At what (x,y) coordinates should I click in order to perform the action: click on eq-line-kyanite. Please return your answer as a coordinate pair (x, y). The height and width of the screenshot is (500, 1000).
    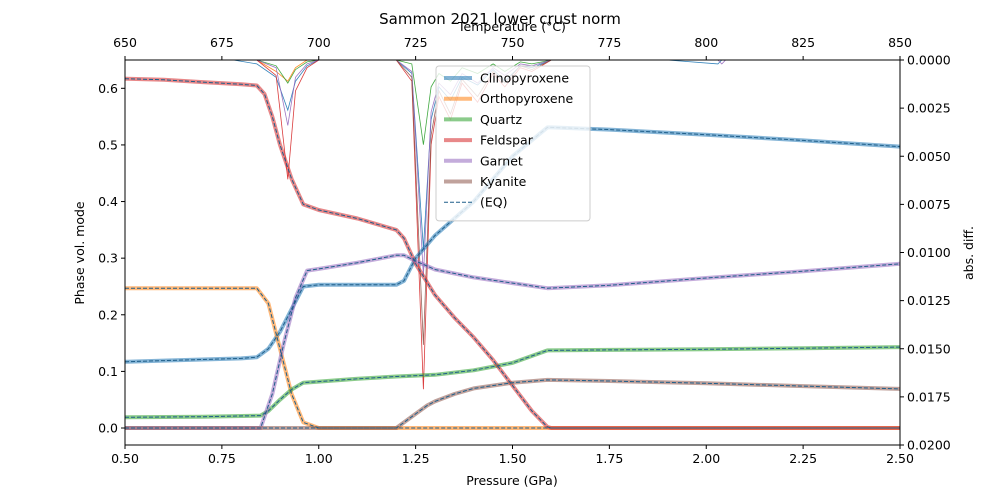
    Looking at the image, I should click on (513, 404).